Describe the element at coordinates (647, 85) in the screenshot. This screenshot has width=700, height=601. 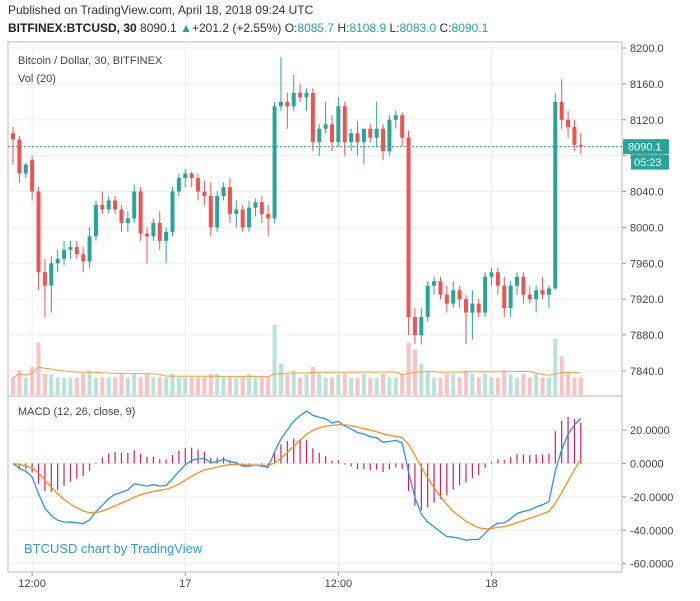
I see `price-tick-label: 8160.0` at that location.